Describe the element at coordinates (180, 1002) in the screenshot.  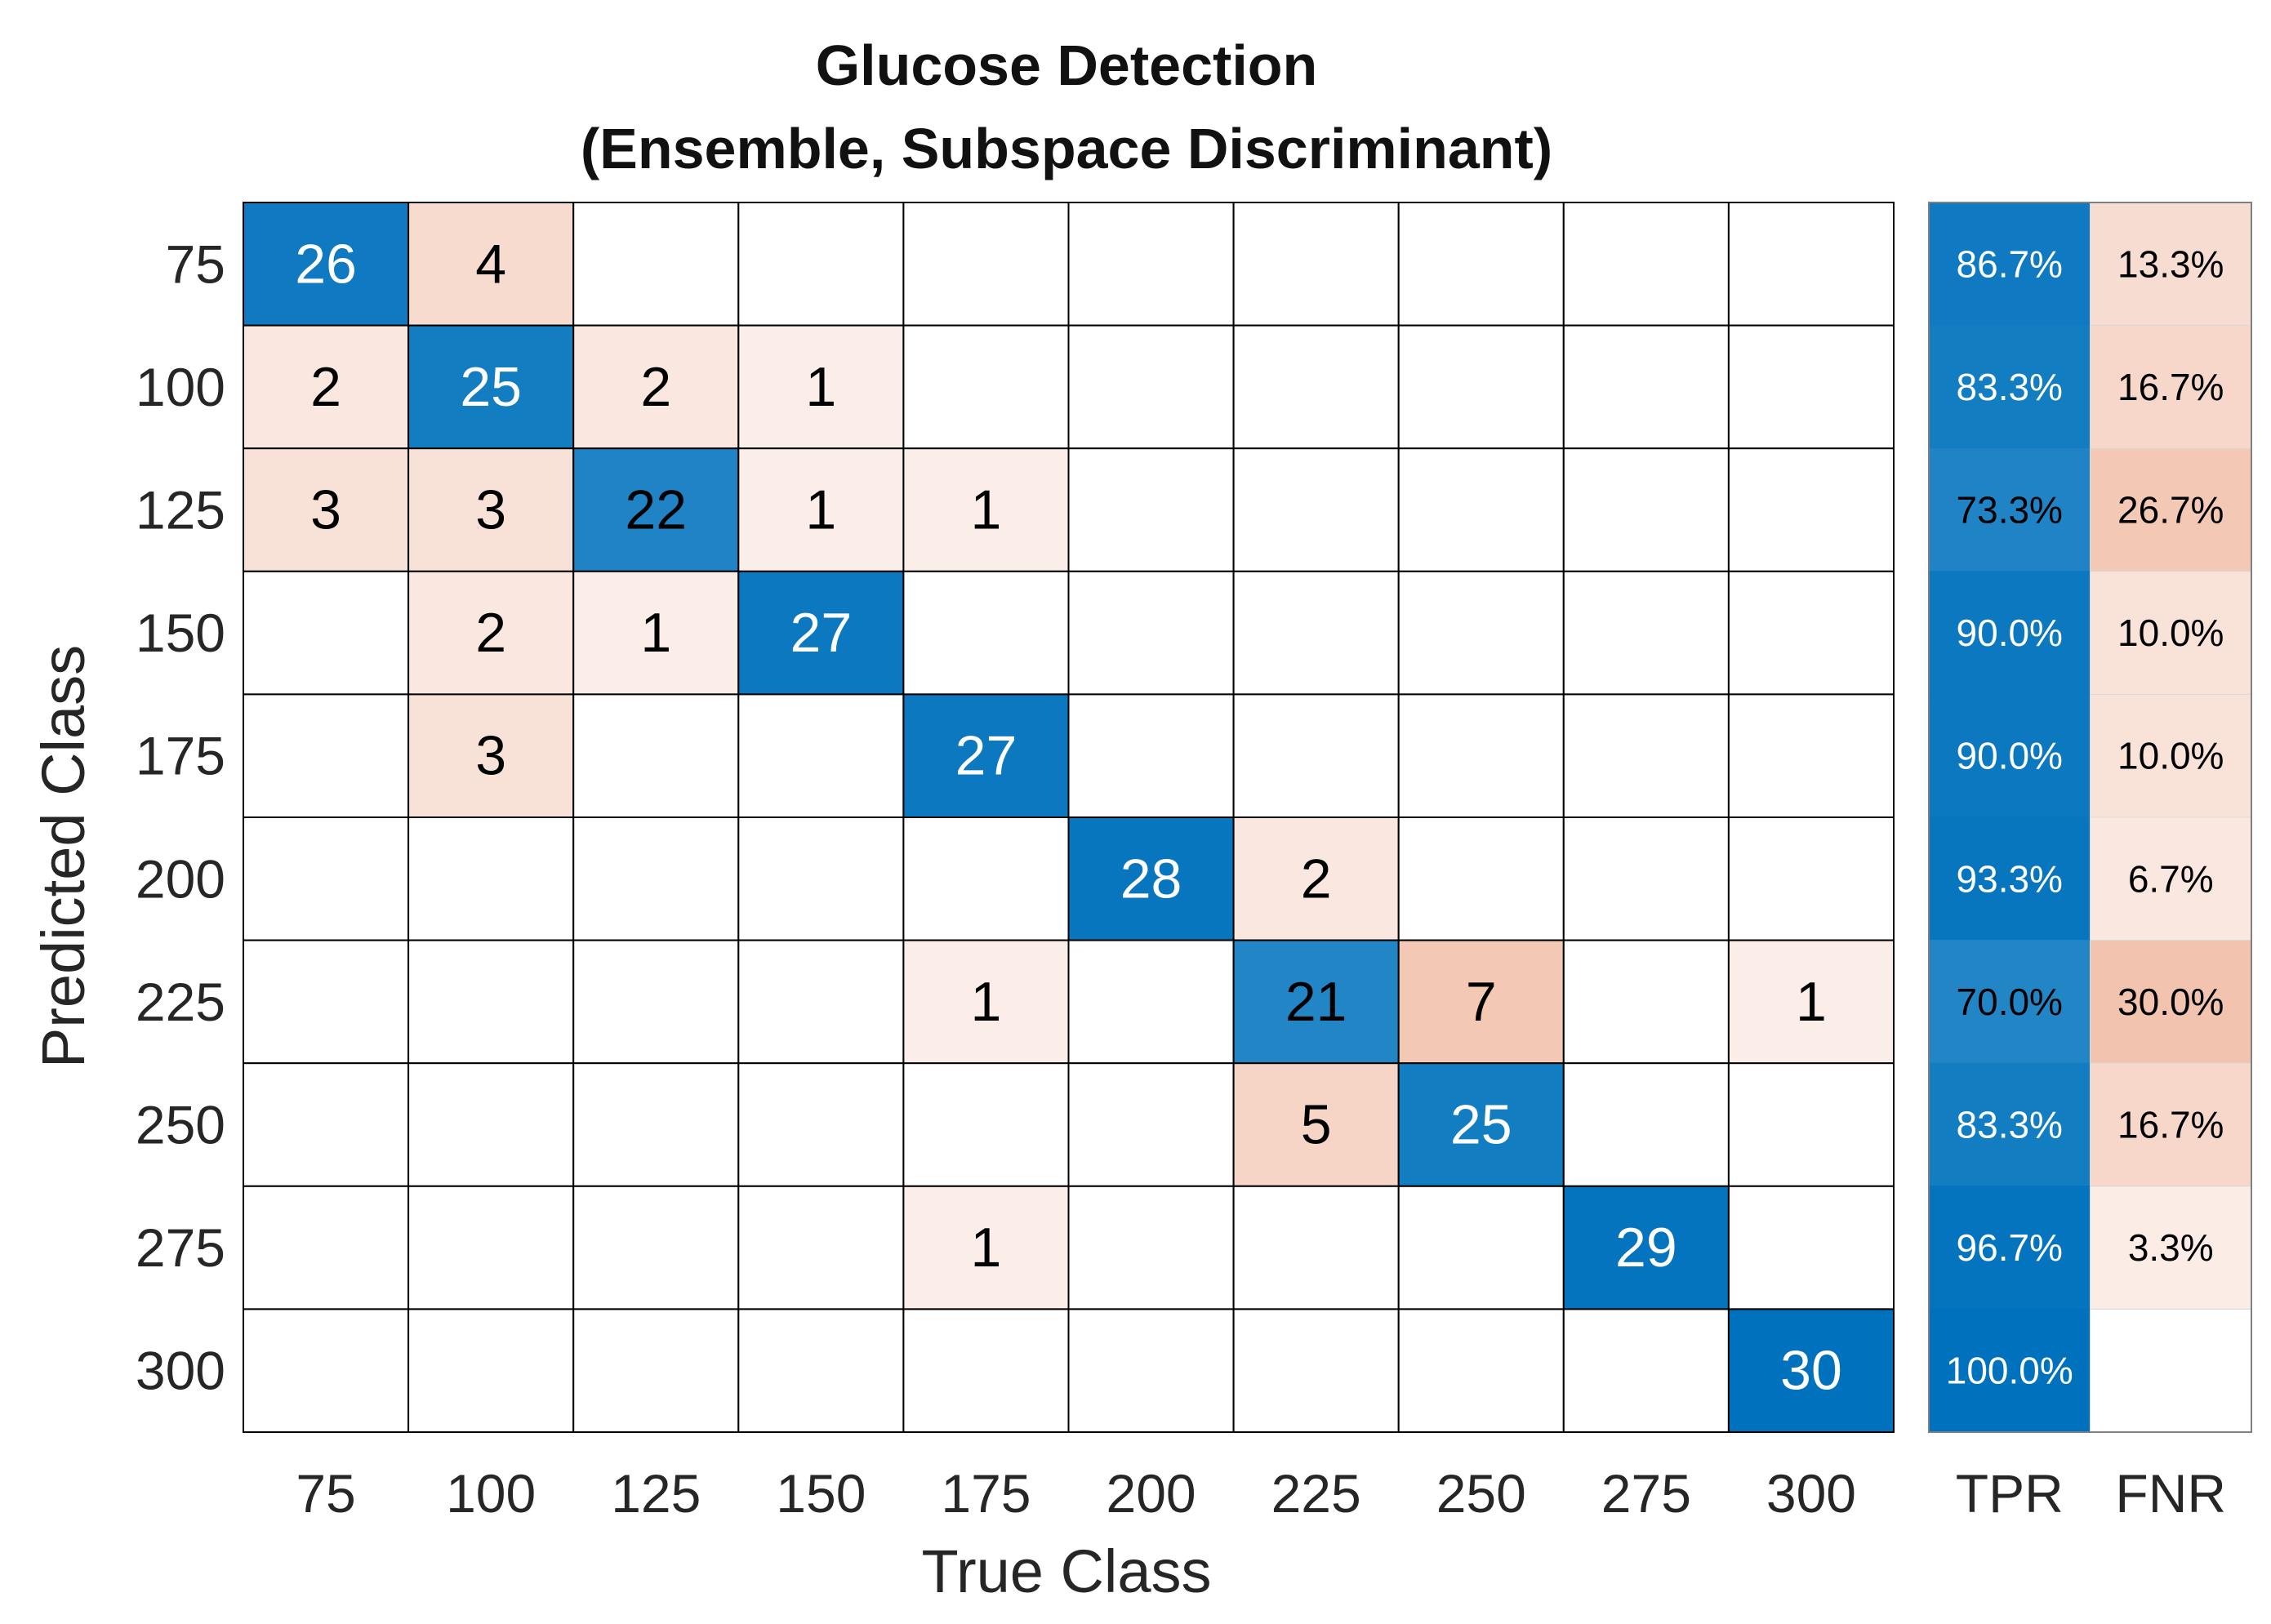
I see `y-tick-label: 225` at that location.